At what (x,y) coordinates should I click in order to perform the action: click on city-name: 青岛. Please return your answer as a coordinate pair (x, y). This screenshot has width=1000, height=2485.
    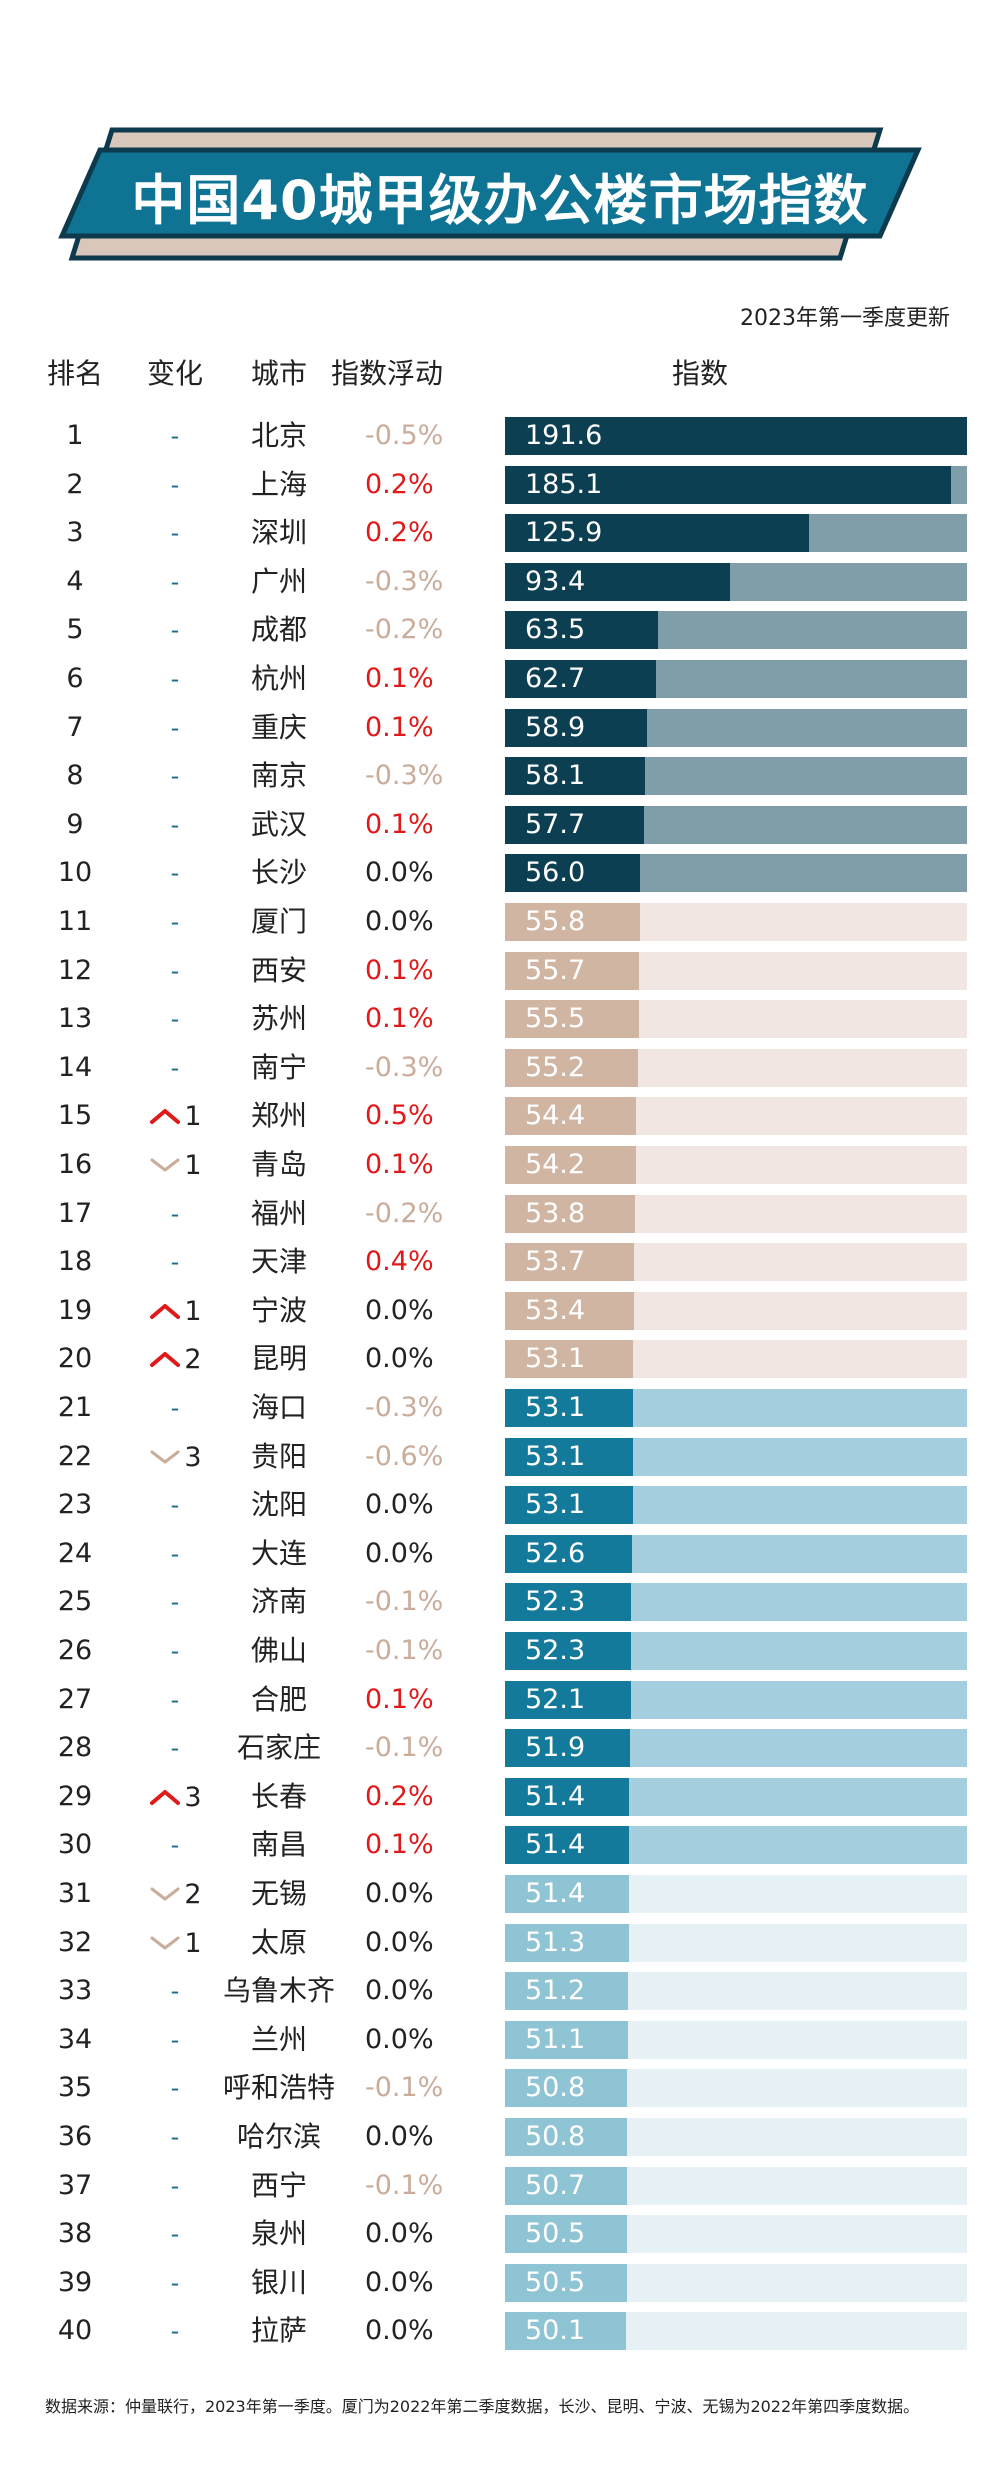
    Looking at the image, I should click on (278, 1164).